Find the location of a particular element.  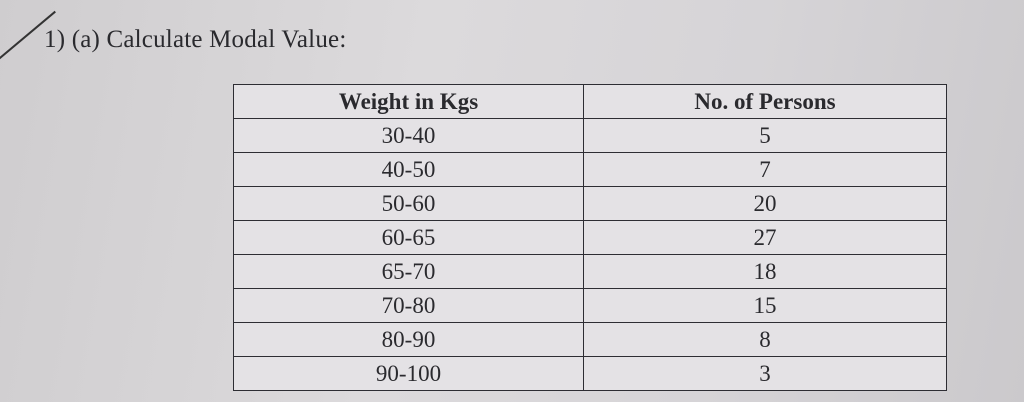

question-text: (a) Calculate Modal Value: is located at coordinates (209, 39).